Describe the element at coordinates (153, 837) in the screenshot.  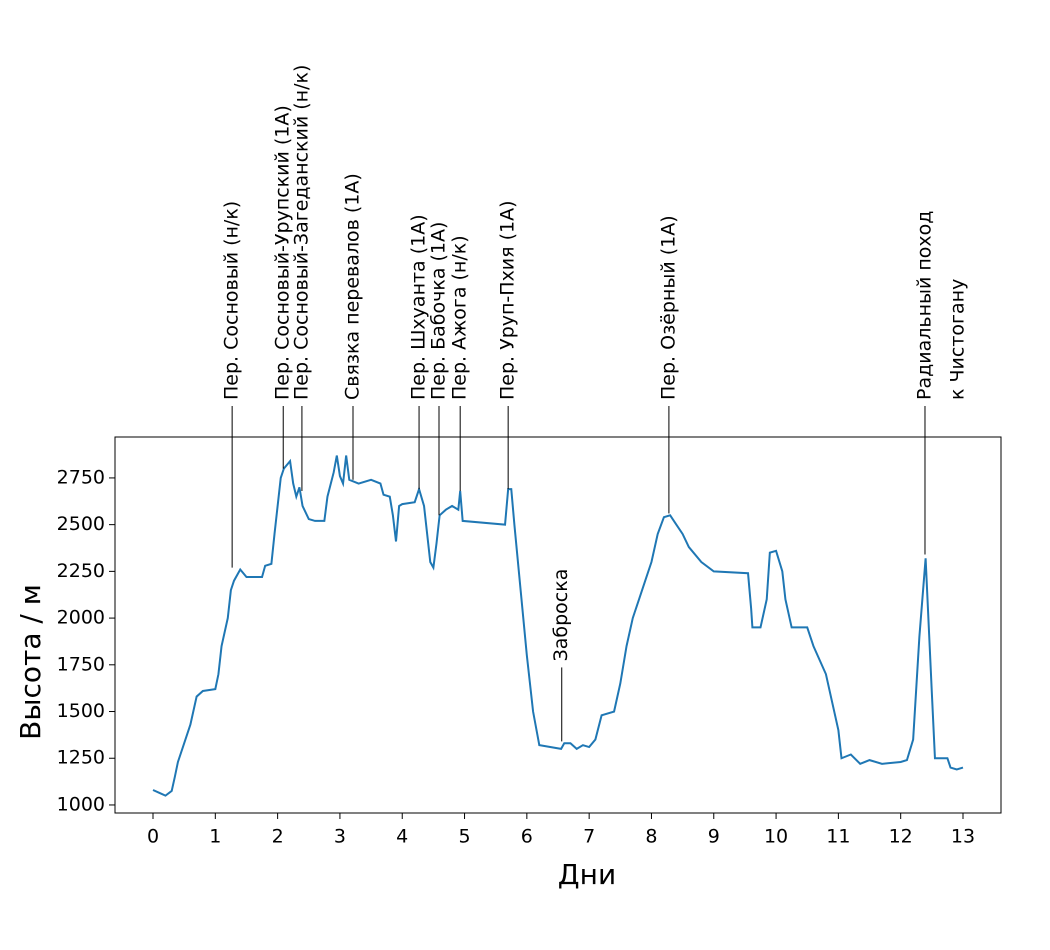
I see `x-tick-label: 0` at that location.